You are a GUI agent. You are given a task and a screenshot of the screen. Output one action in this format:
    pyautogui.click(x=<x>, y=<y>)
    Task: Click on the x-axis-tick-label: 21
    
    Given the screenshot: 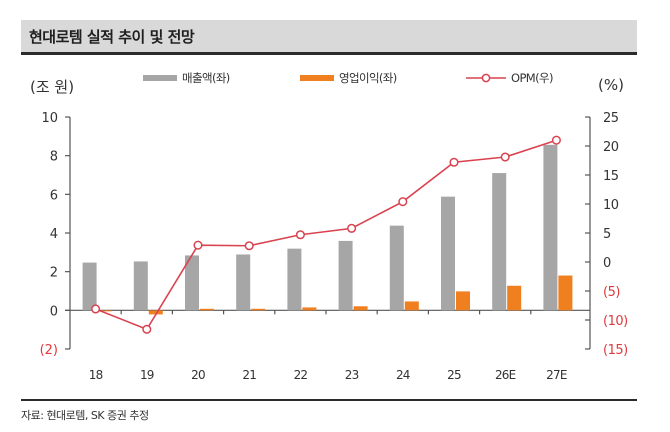 What is the action you would take?
    pyautogui.click(x=249, y=375)
    